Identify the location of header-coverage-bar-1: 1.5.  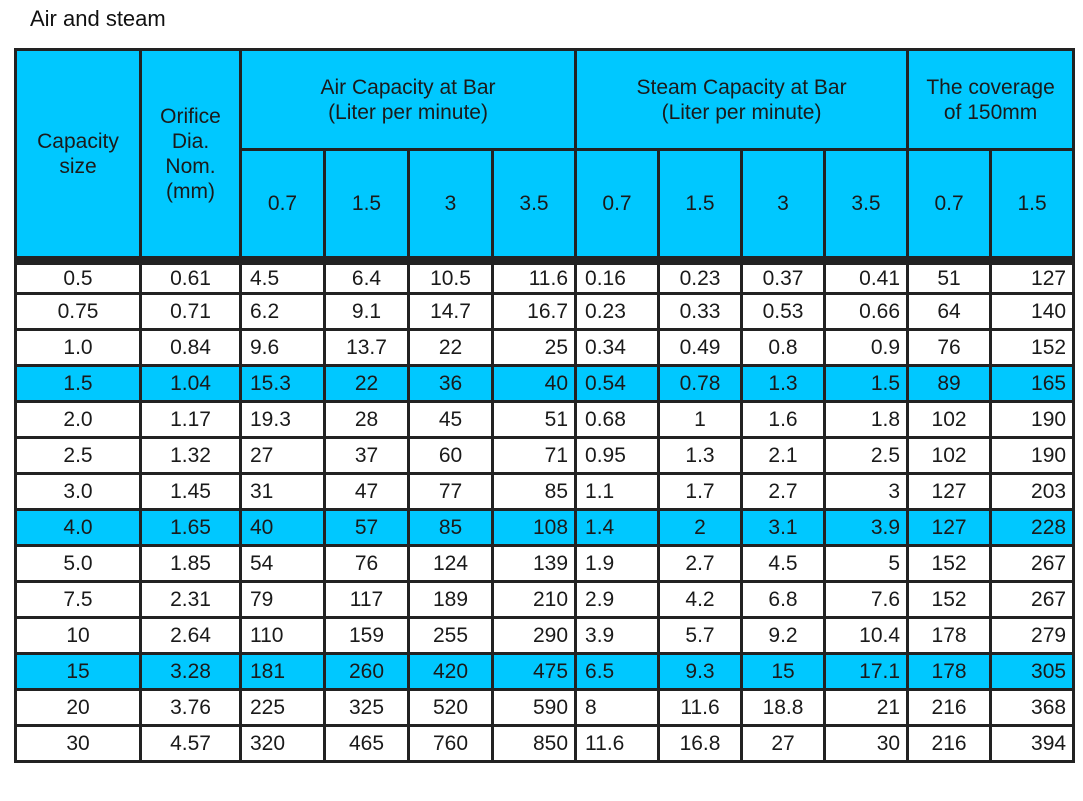
(1034, 205).